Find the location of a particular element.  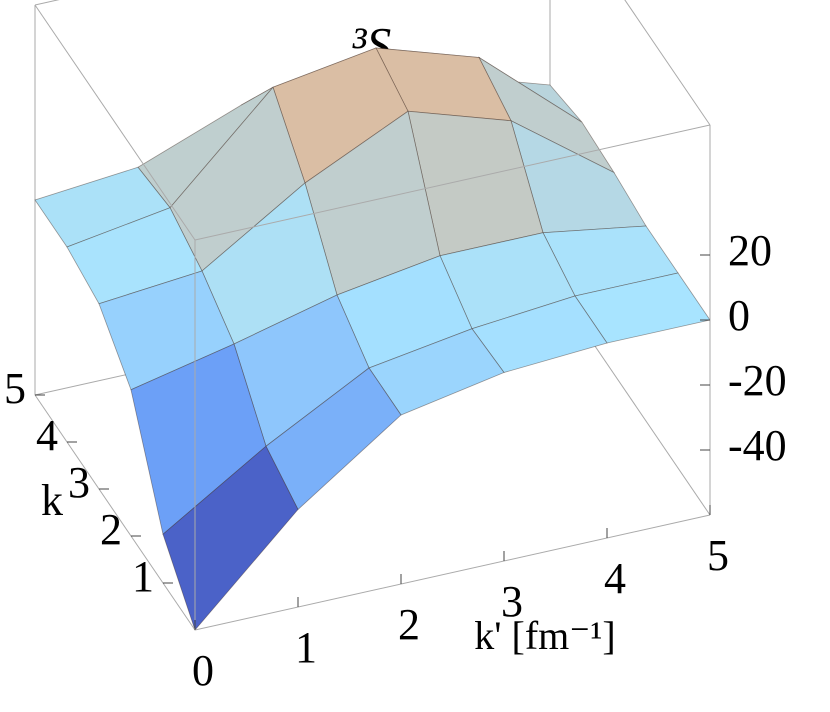

x-tick-label: 0 is located at coordinates (203, 670).